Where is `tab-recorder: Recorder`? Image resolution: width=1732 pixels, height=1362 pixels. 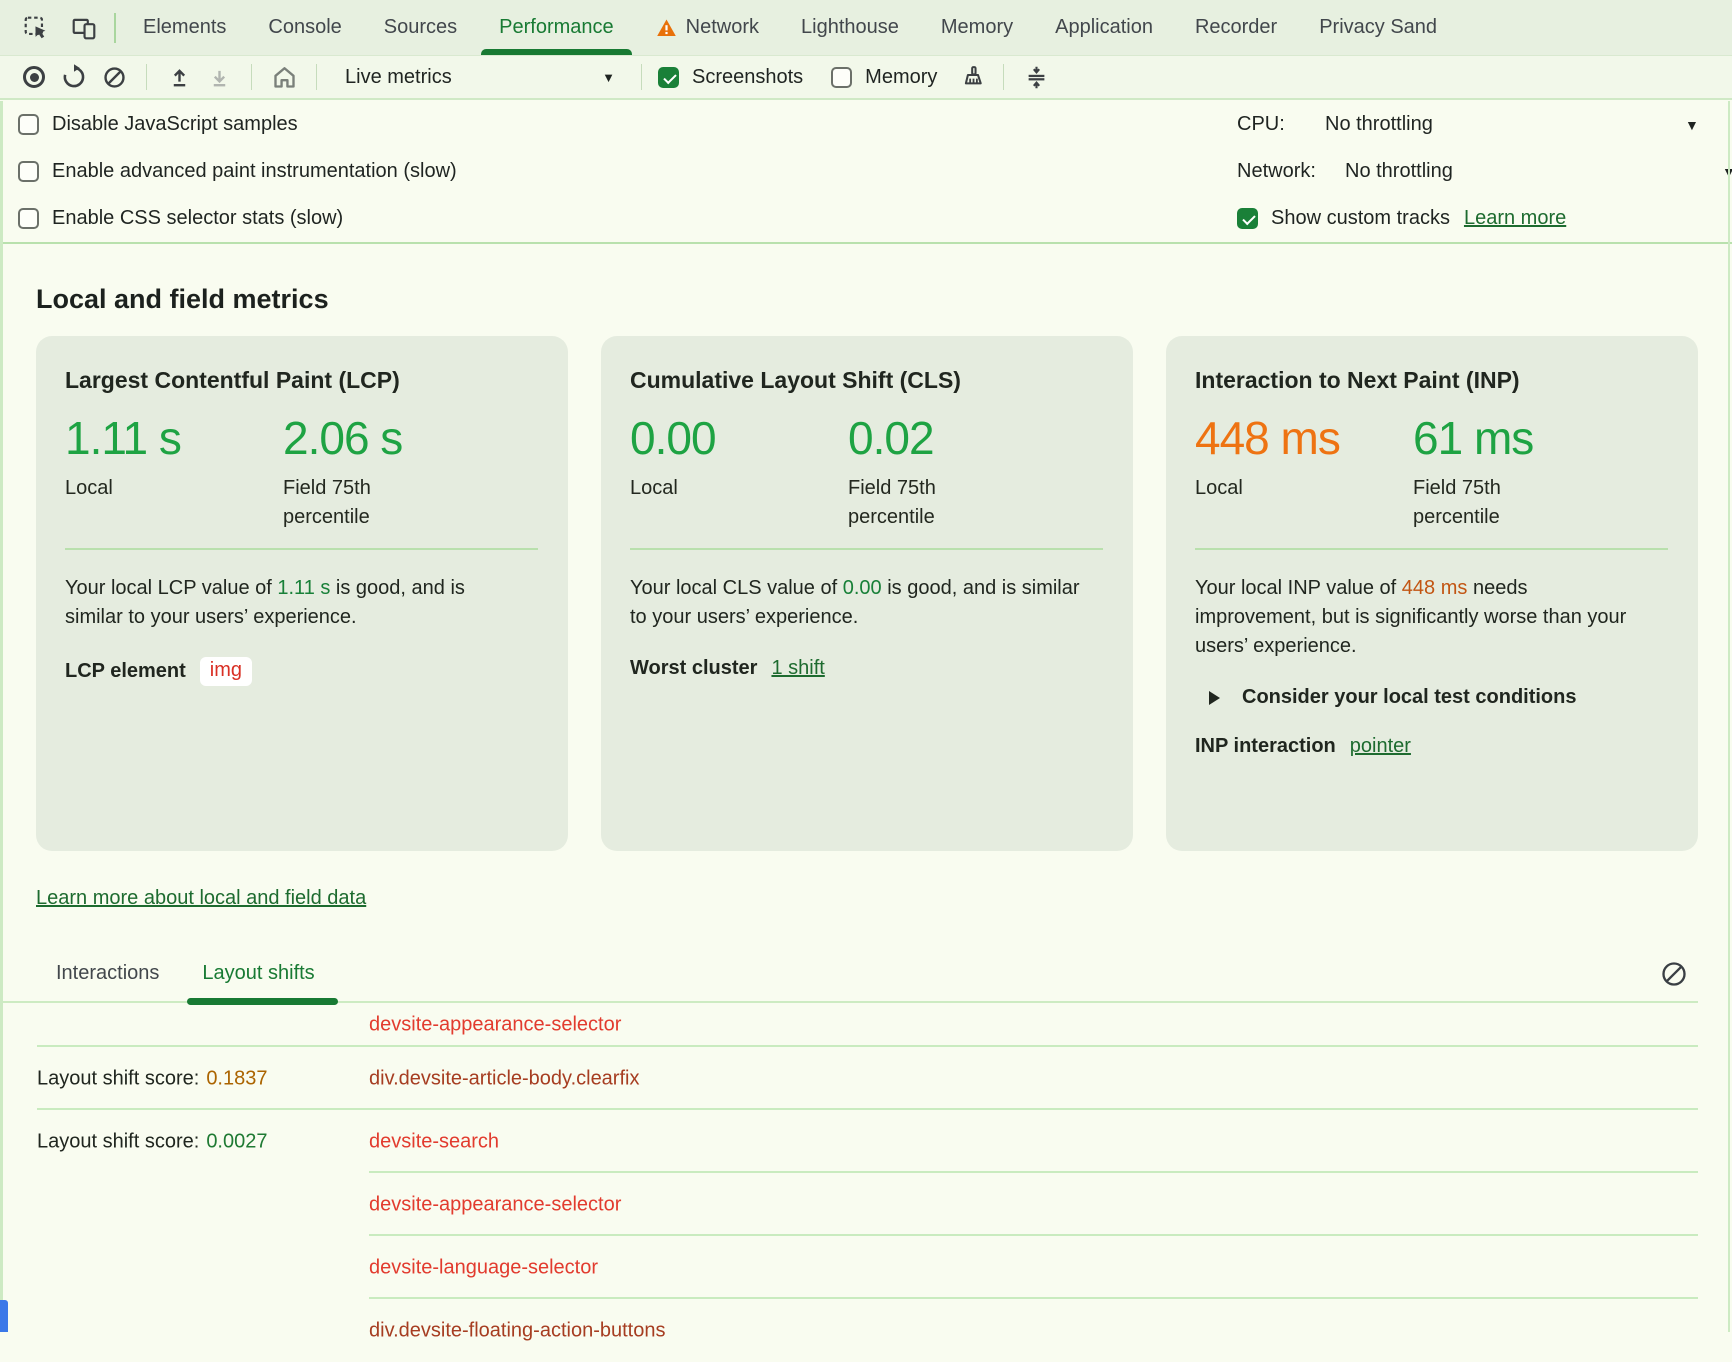
tab-recorder: Recorder is located at coordinates (1236, 27).